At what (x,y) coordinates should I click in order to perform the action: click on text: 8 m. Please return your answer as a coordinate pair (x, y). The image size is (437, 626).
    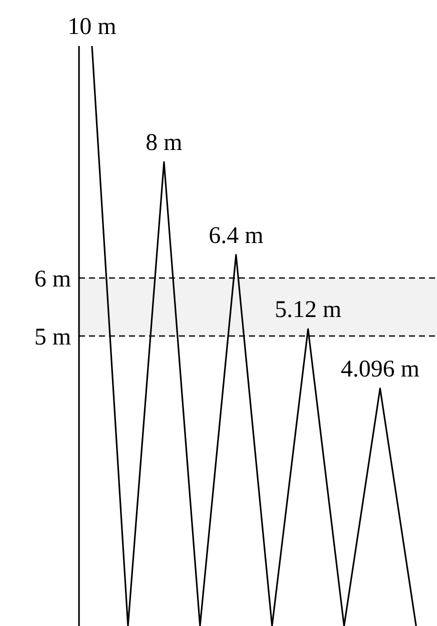
    Looking at the image, I should click on (164, 143).